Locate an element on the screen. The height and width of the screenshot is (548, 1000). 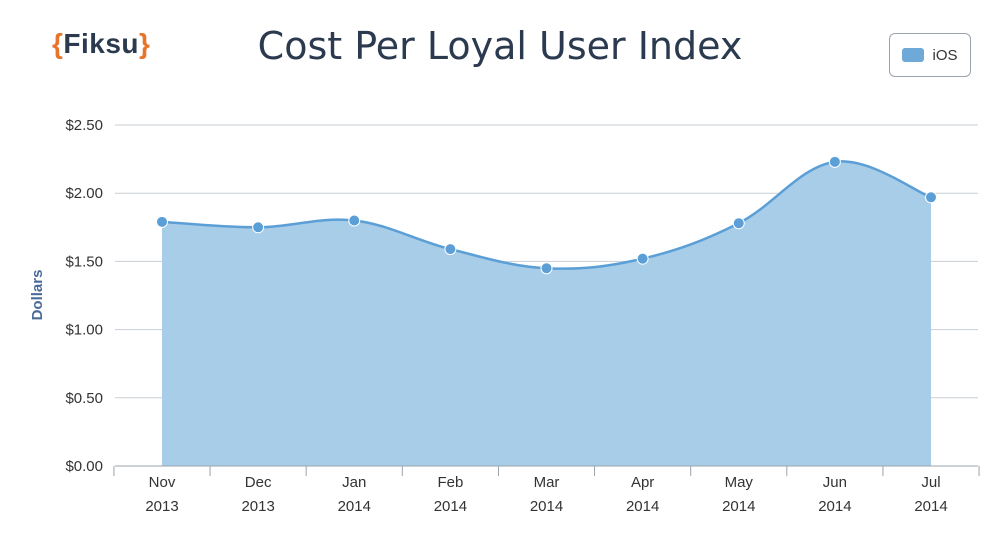
x-tick-label: May 2014 is located at coordinates (738, 494).